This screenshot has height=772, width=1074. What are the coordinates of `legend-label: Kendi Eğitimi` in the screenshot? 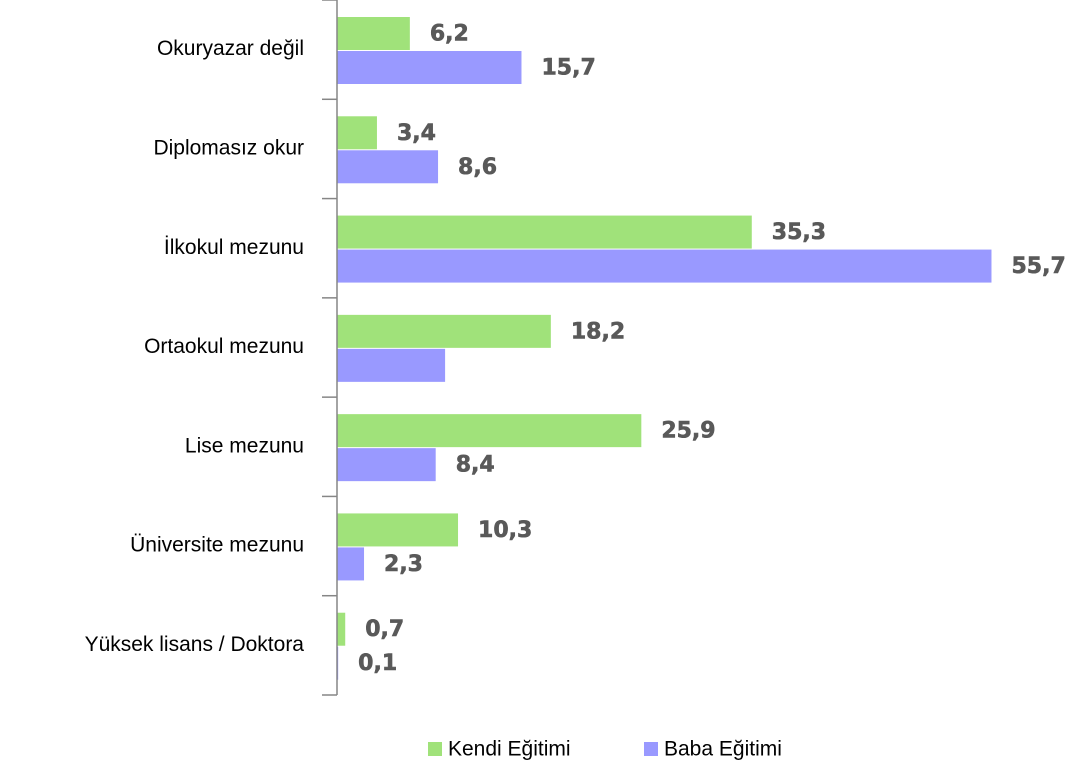 It's located at (509, 749).